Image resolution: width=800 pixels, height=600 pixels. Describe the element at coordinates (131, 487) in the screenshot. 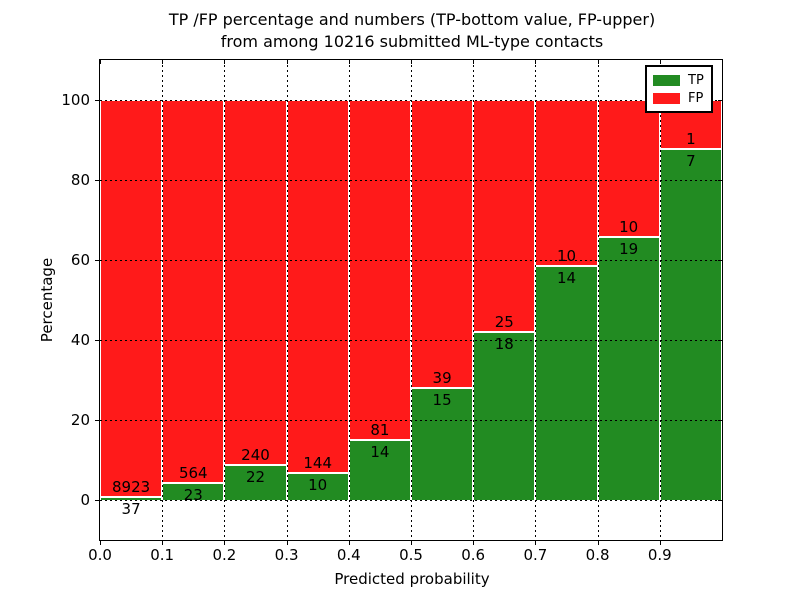

I see `fp-count-label: 8923` at that location.